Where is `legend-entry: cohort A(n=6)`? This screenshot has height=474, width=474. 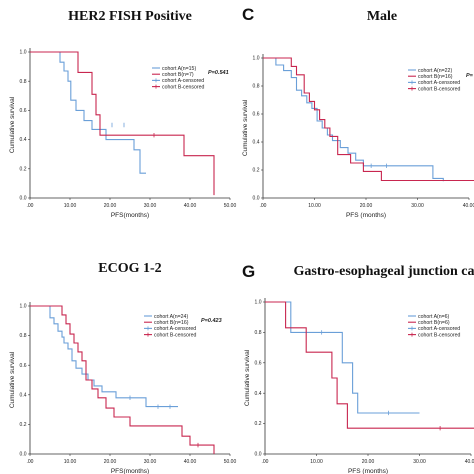
legend-entry: cohort A(n=6) is located at coordinates (434, 317).